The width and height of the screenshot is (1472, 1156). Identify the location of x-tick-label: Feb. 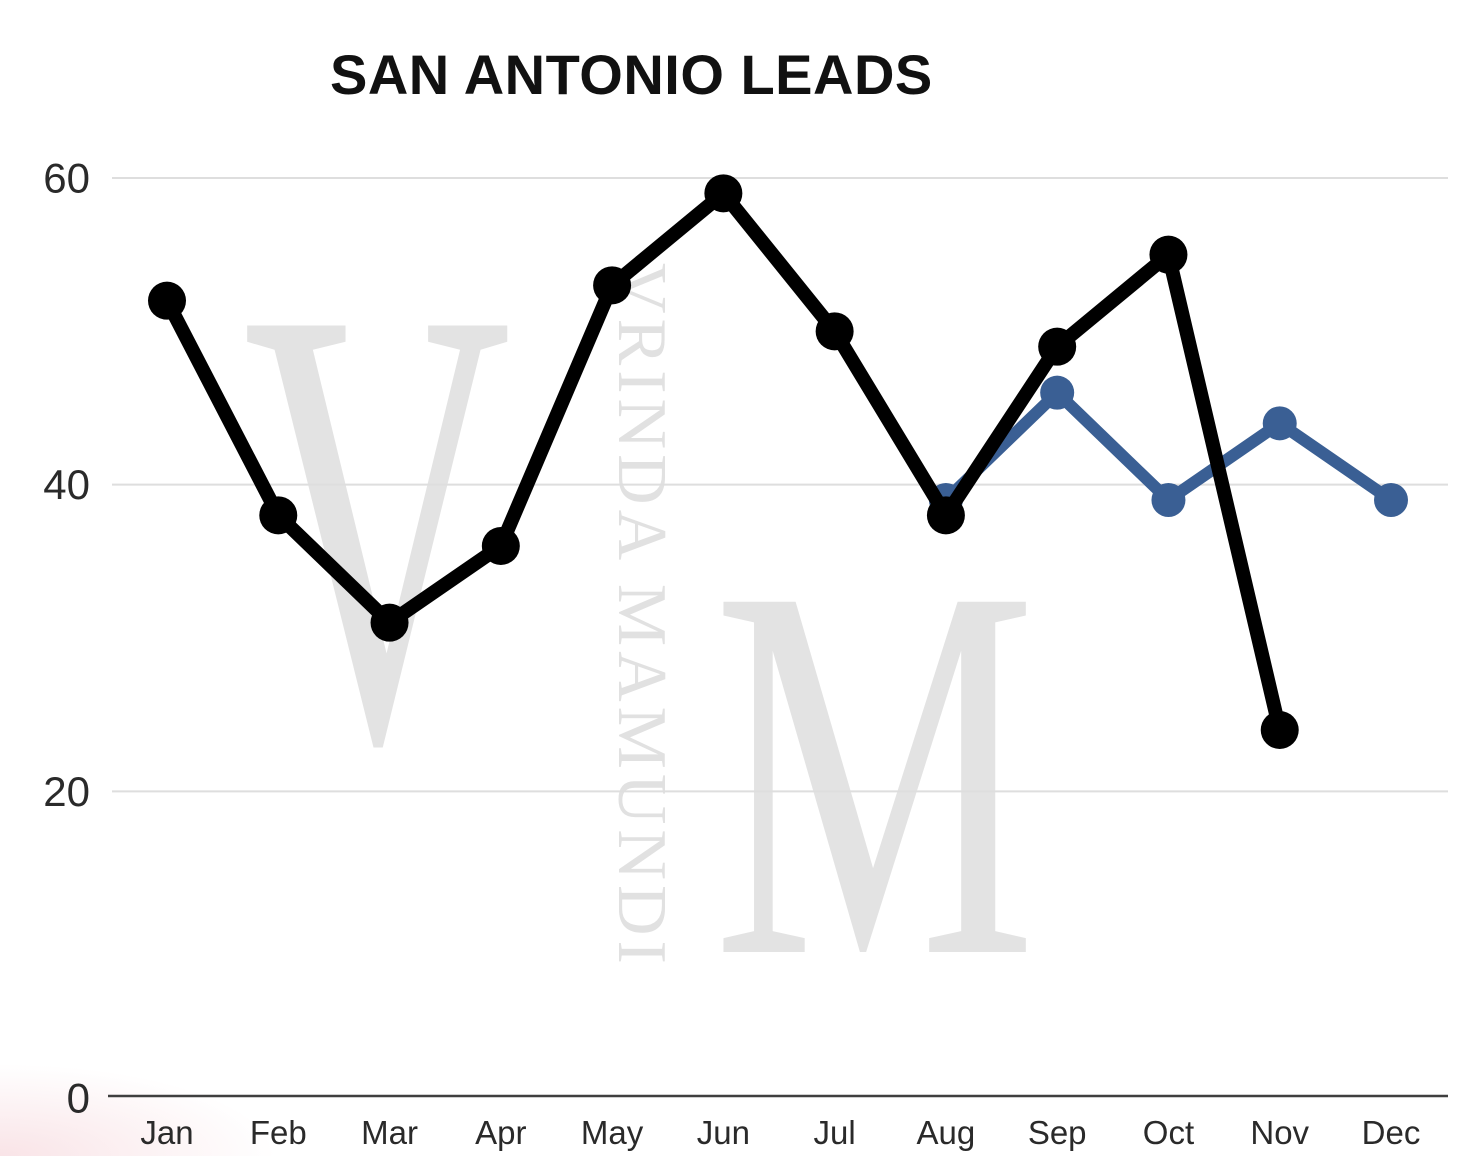
(278, 1132).